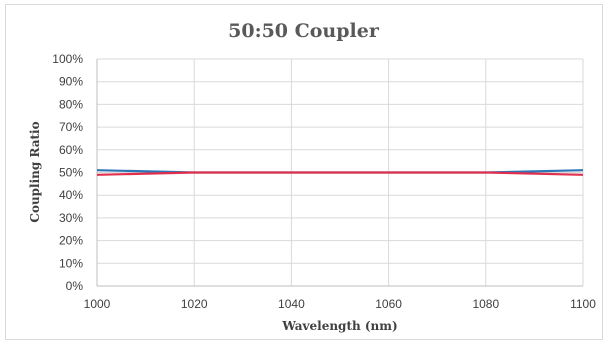  Describe the element at coordinates (97, 304) in the screenshot. I see `x-tick-label: 1000` at that location.